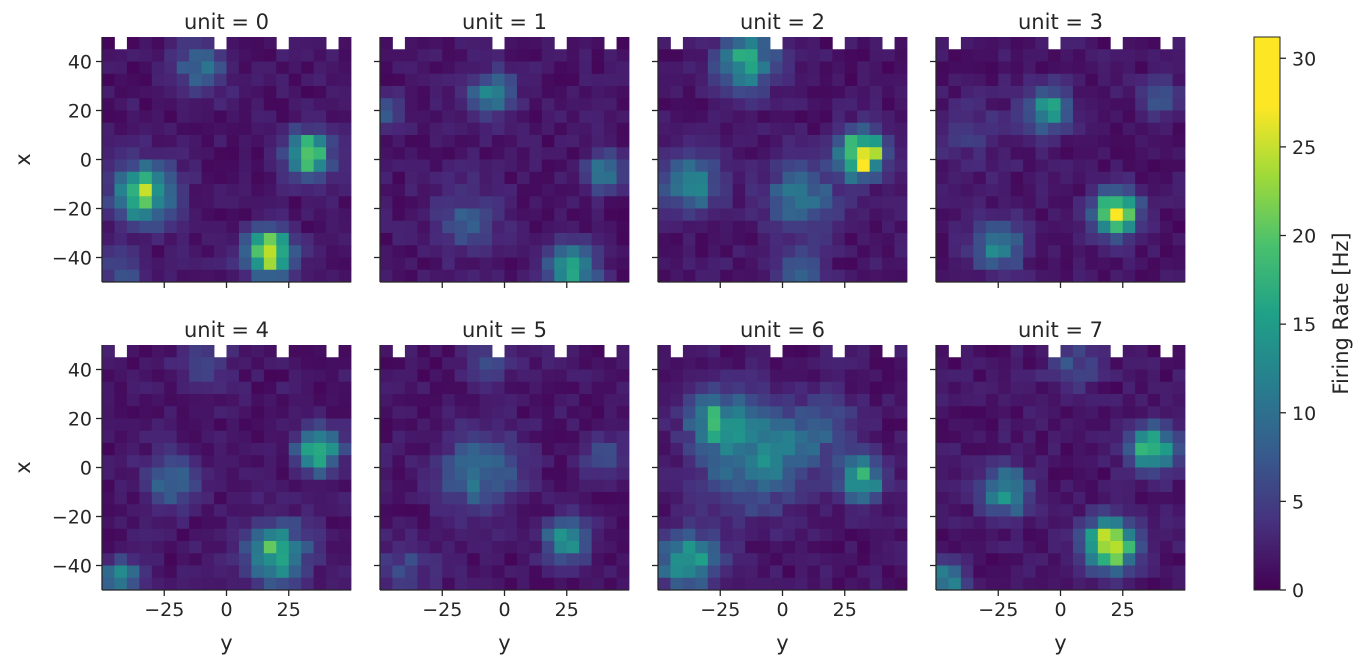 The height and width of the screenshot is (666, 1364). I want to click on x-tick-label: 25, so click(289, 610).